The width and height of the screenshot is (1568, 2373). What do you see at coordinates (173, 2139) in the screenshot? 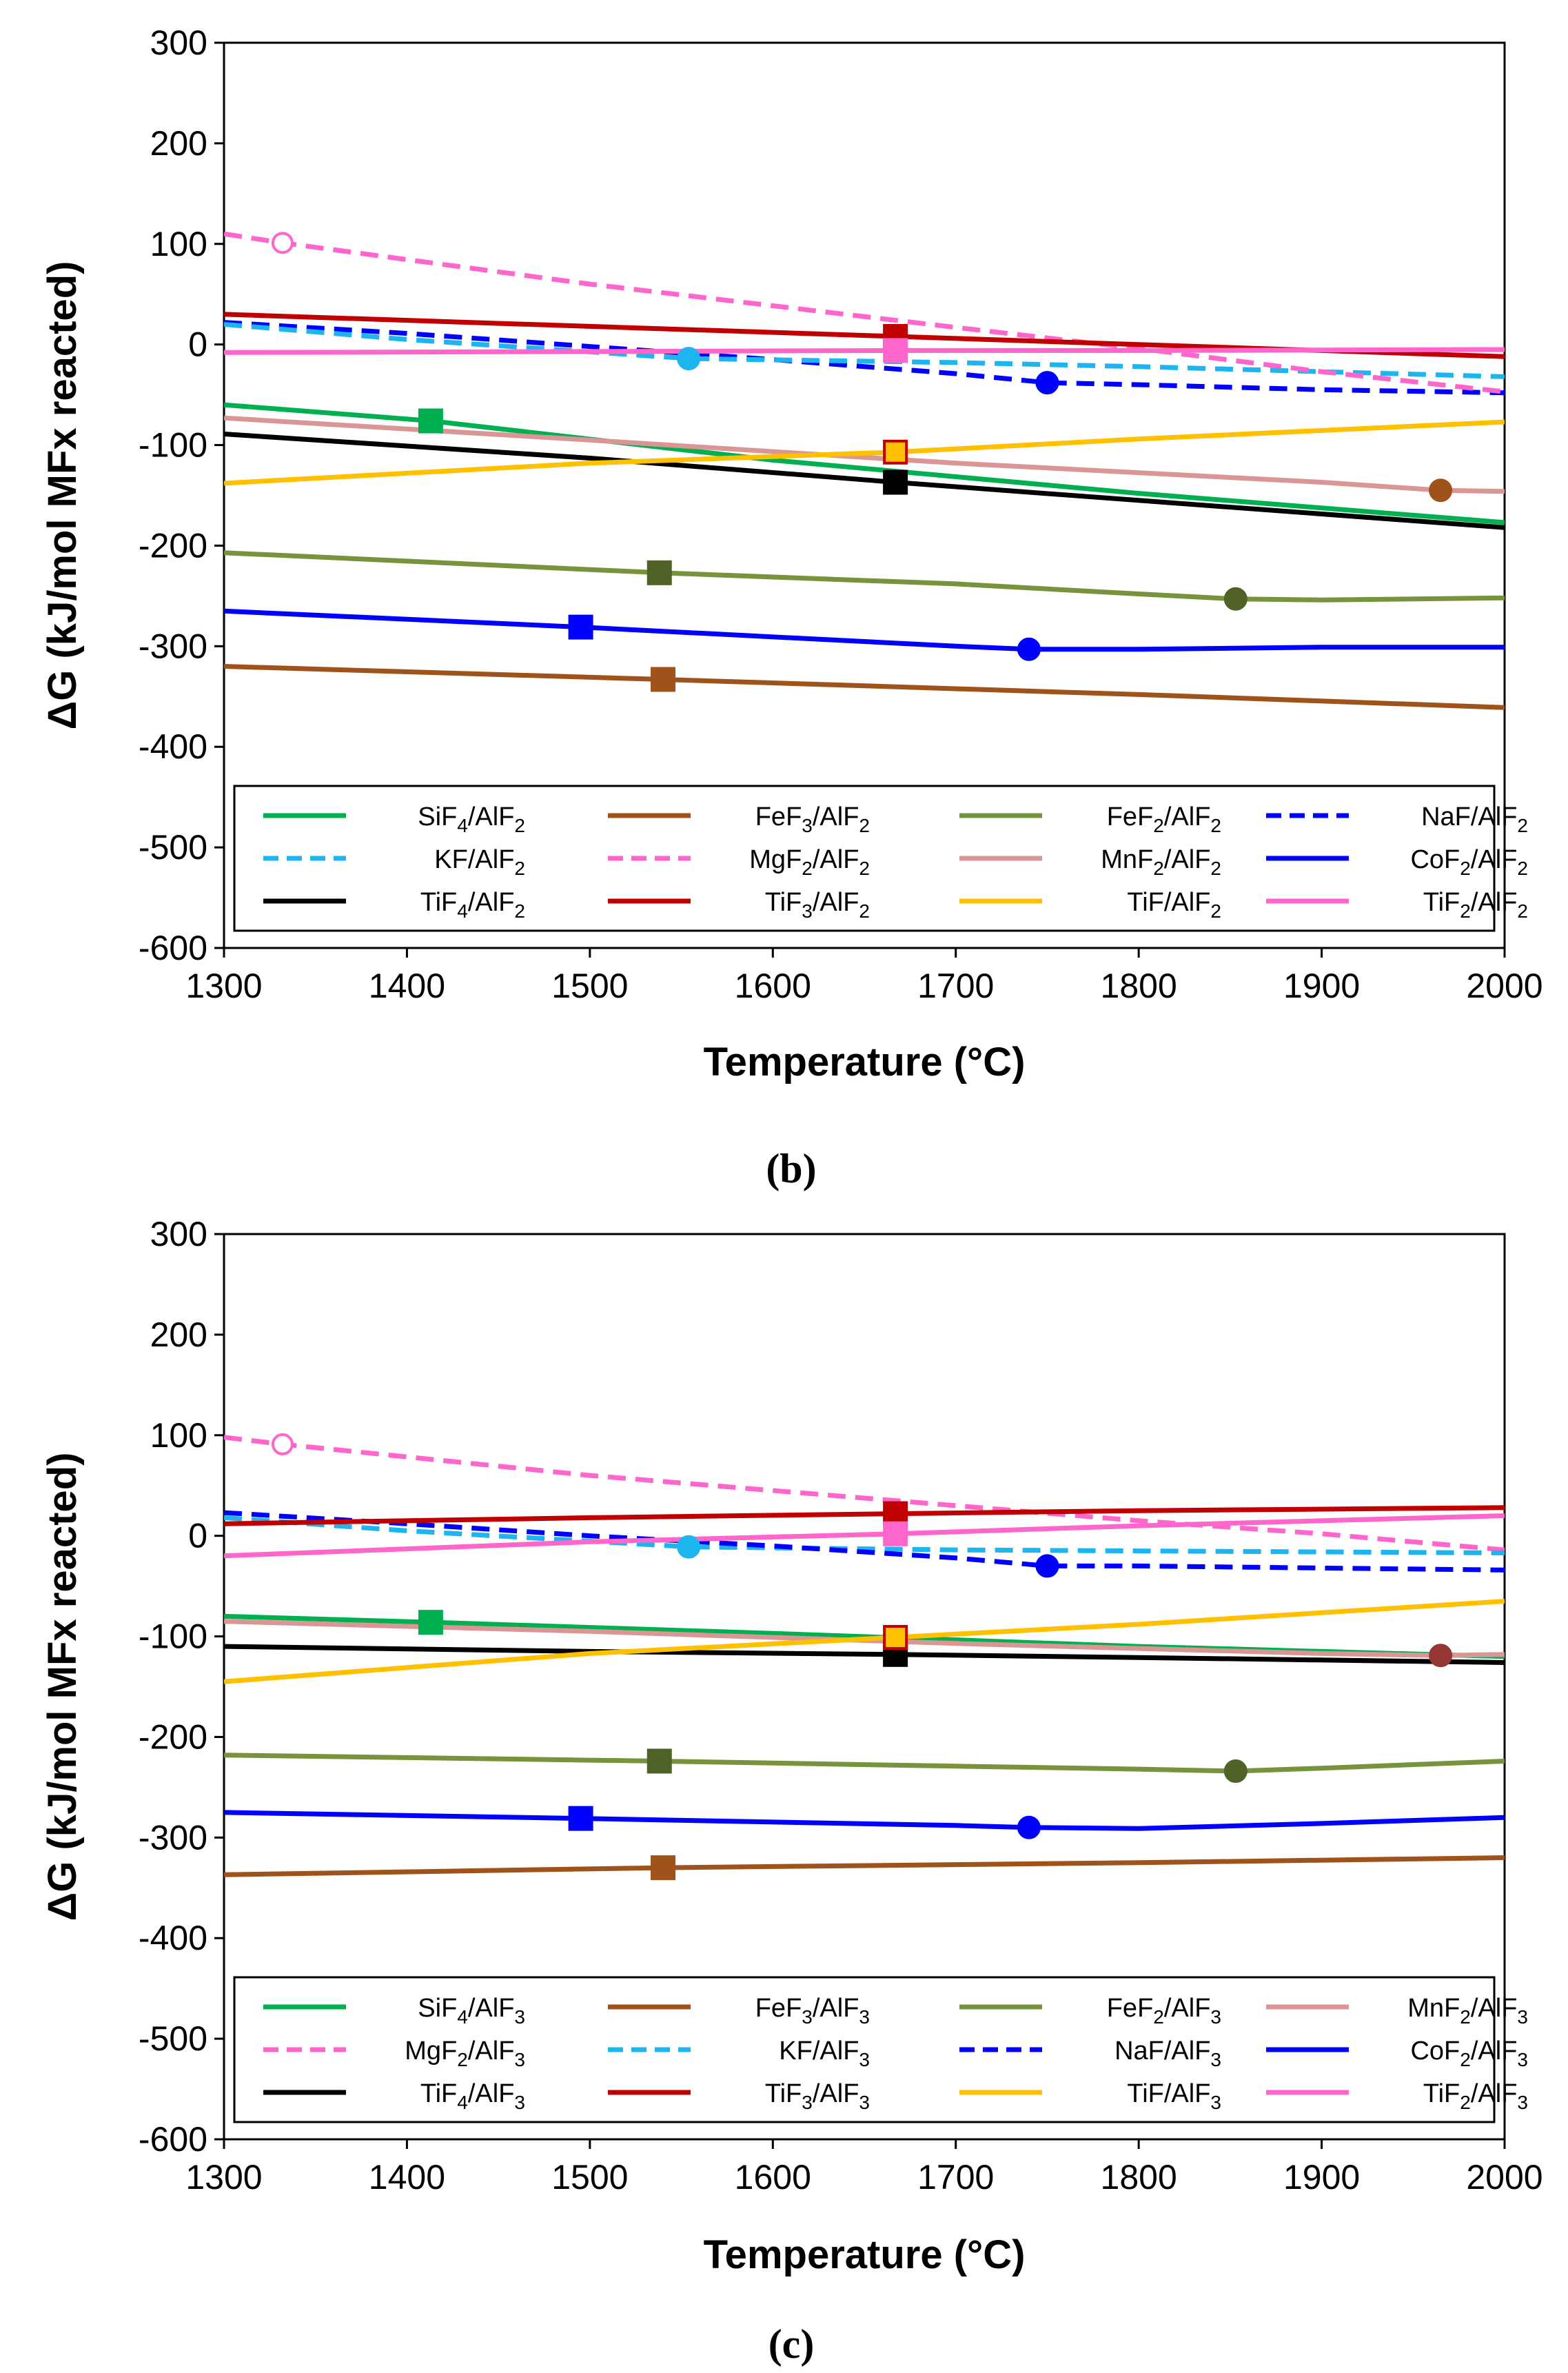
I see `y-tick-label: -600` at bounding box center [173, 2139].